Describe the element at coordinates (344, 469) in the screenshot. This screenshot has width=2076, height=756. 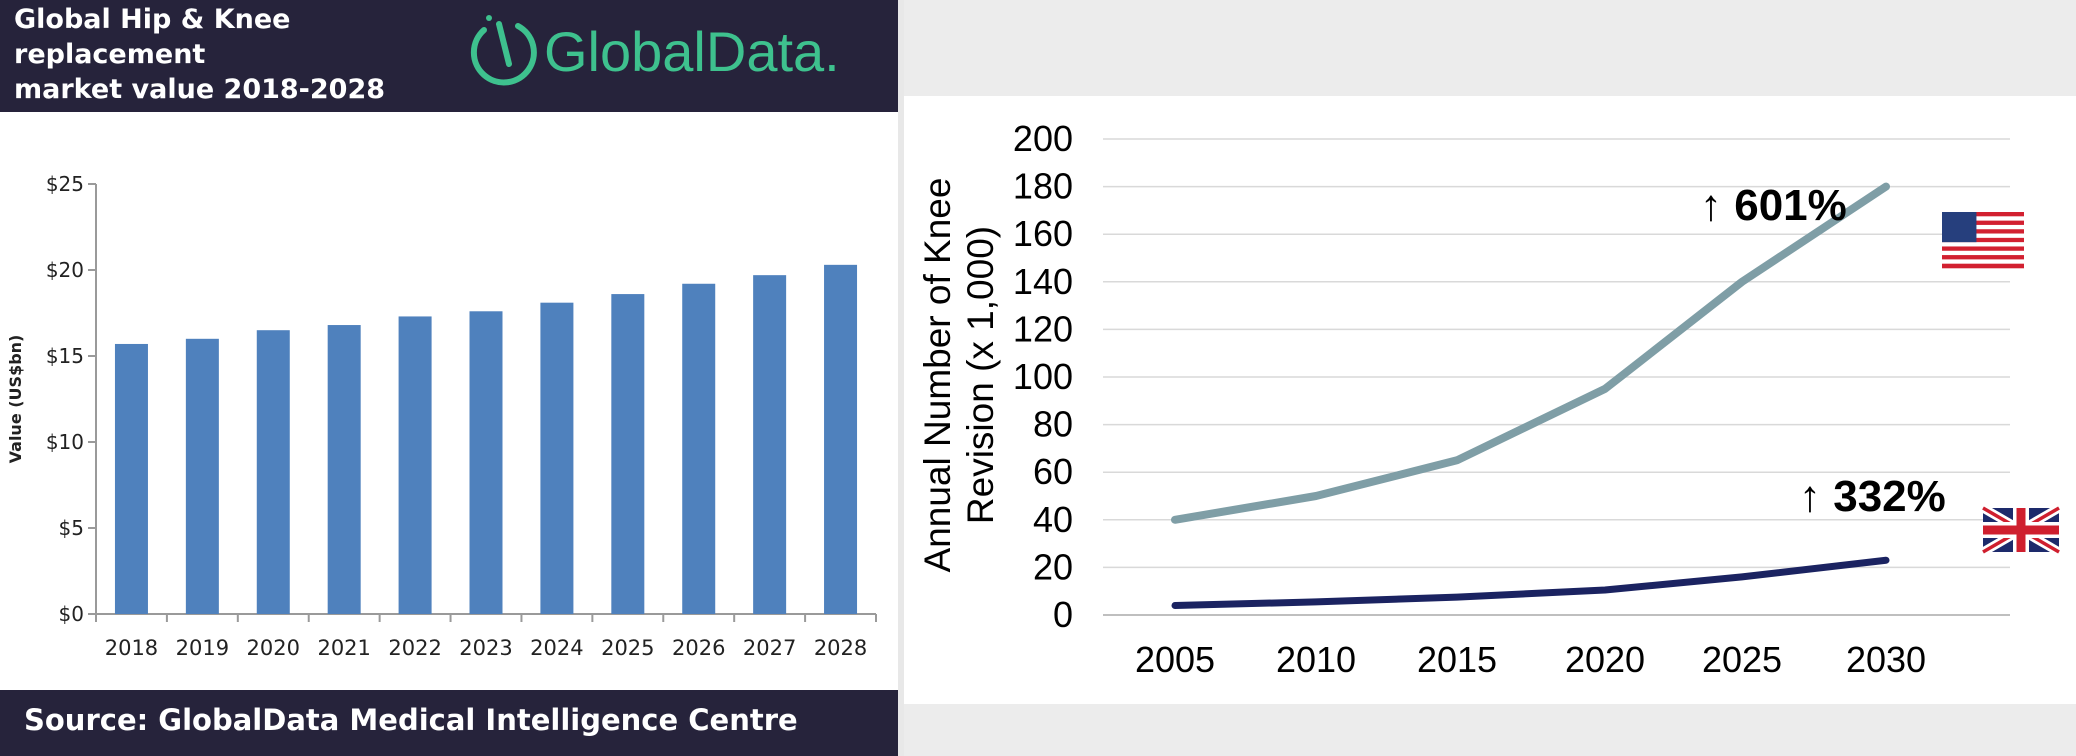
I see `bar-2021` at that location.